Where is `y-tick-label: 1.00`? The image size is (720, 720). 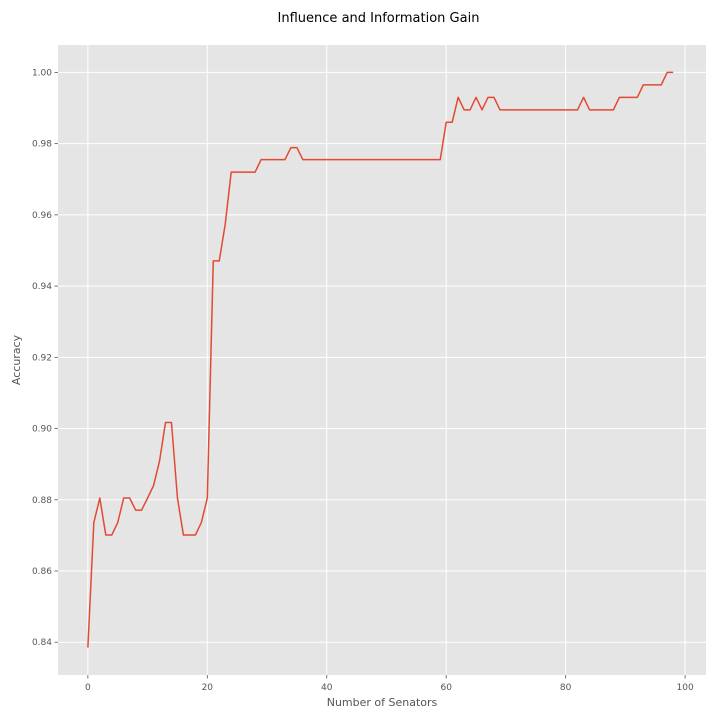
y-tick-label: 1.00 is located at coordinates (42, 73).